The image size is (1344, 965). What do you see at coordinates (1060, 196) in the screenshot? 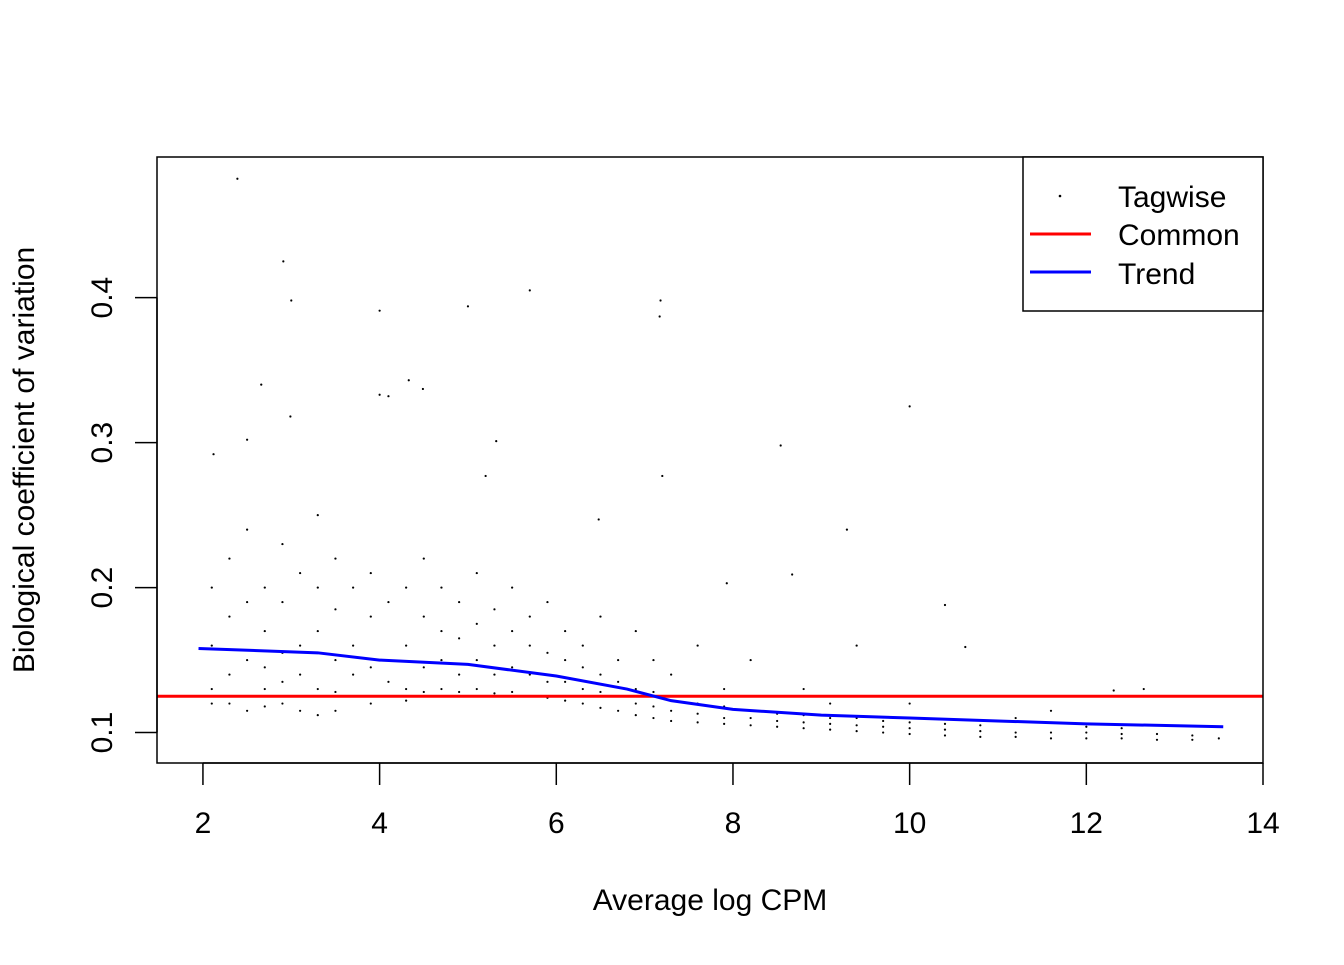
I see `legend-tagwise-marker` at bounding box center [1060, 196].